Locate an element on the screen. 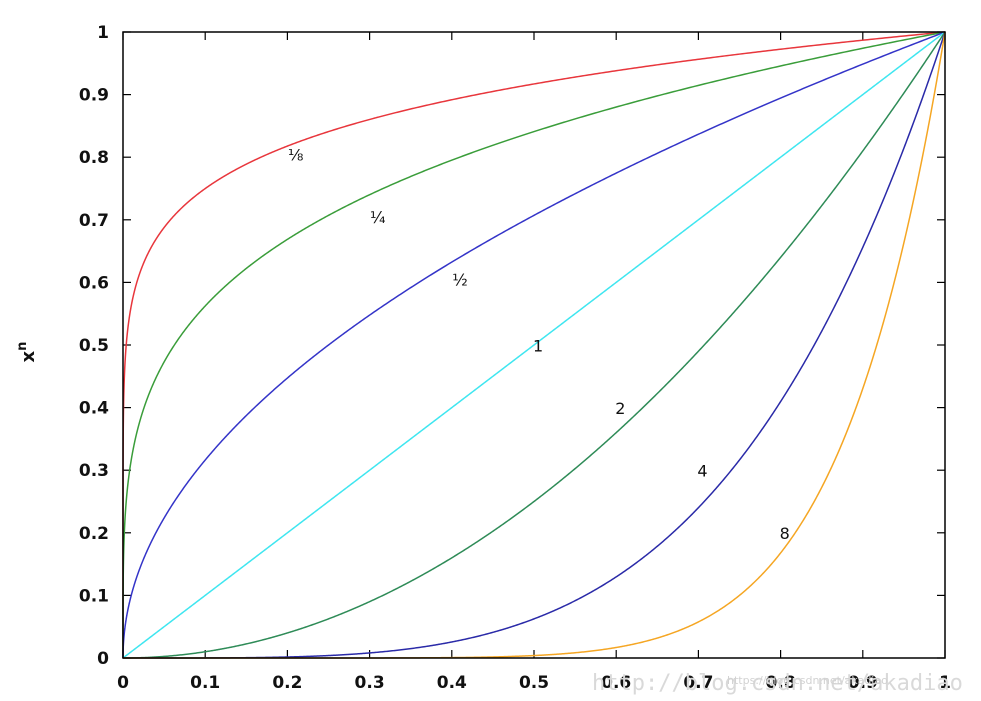  x-tick-label: 0.4 is located at coordinates (452, 683).